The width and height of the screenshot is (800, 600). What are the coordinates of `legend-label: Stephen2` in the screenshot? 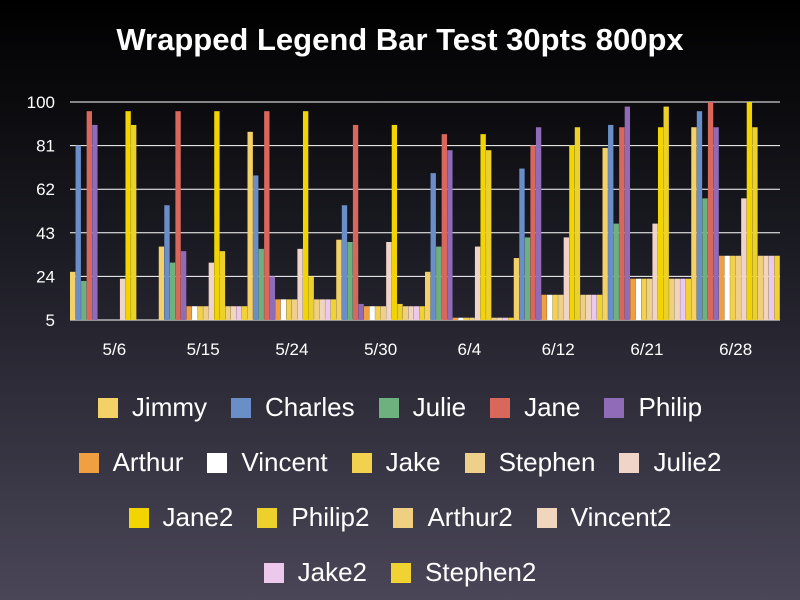 It's located at (481, 572).